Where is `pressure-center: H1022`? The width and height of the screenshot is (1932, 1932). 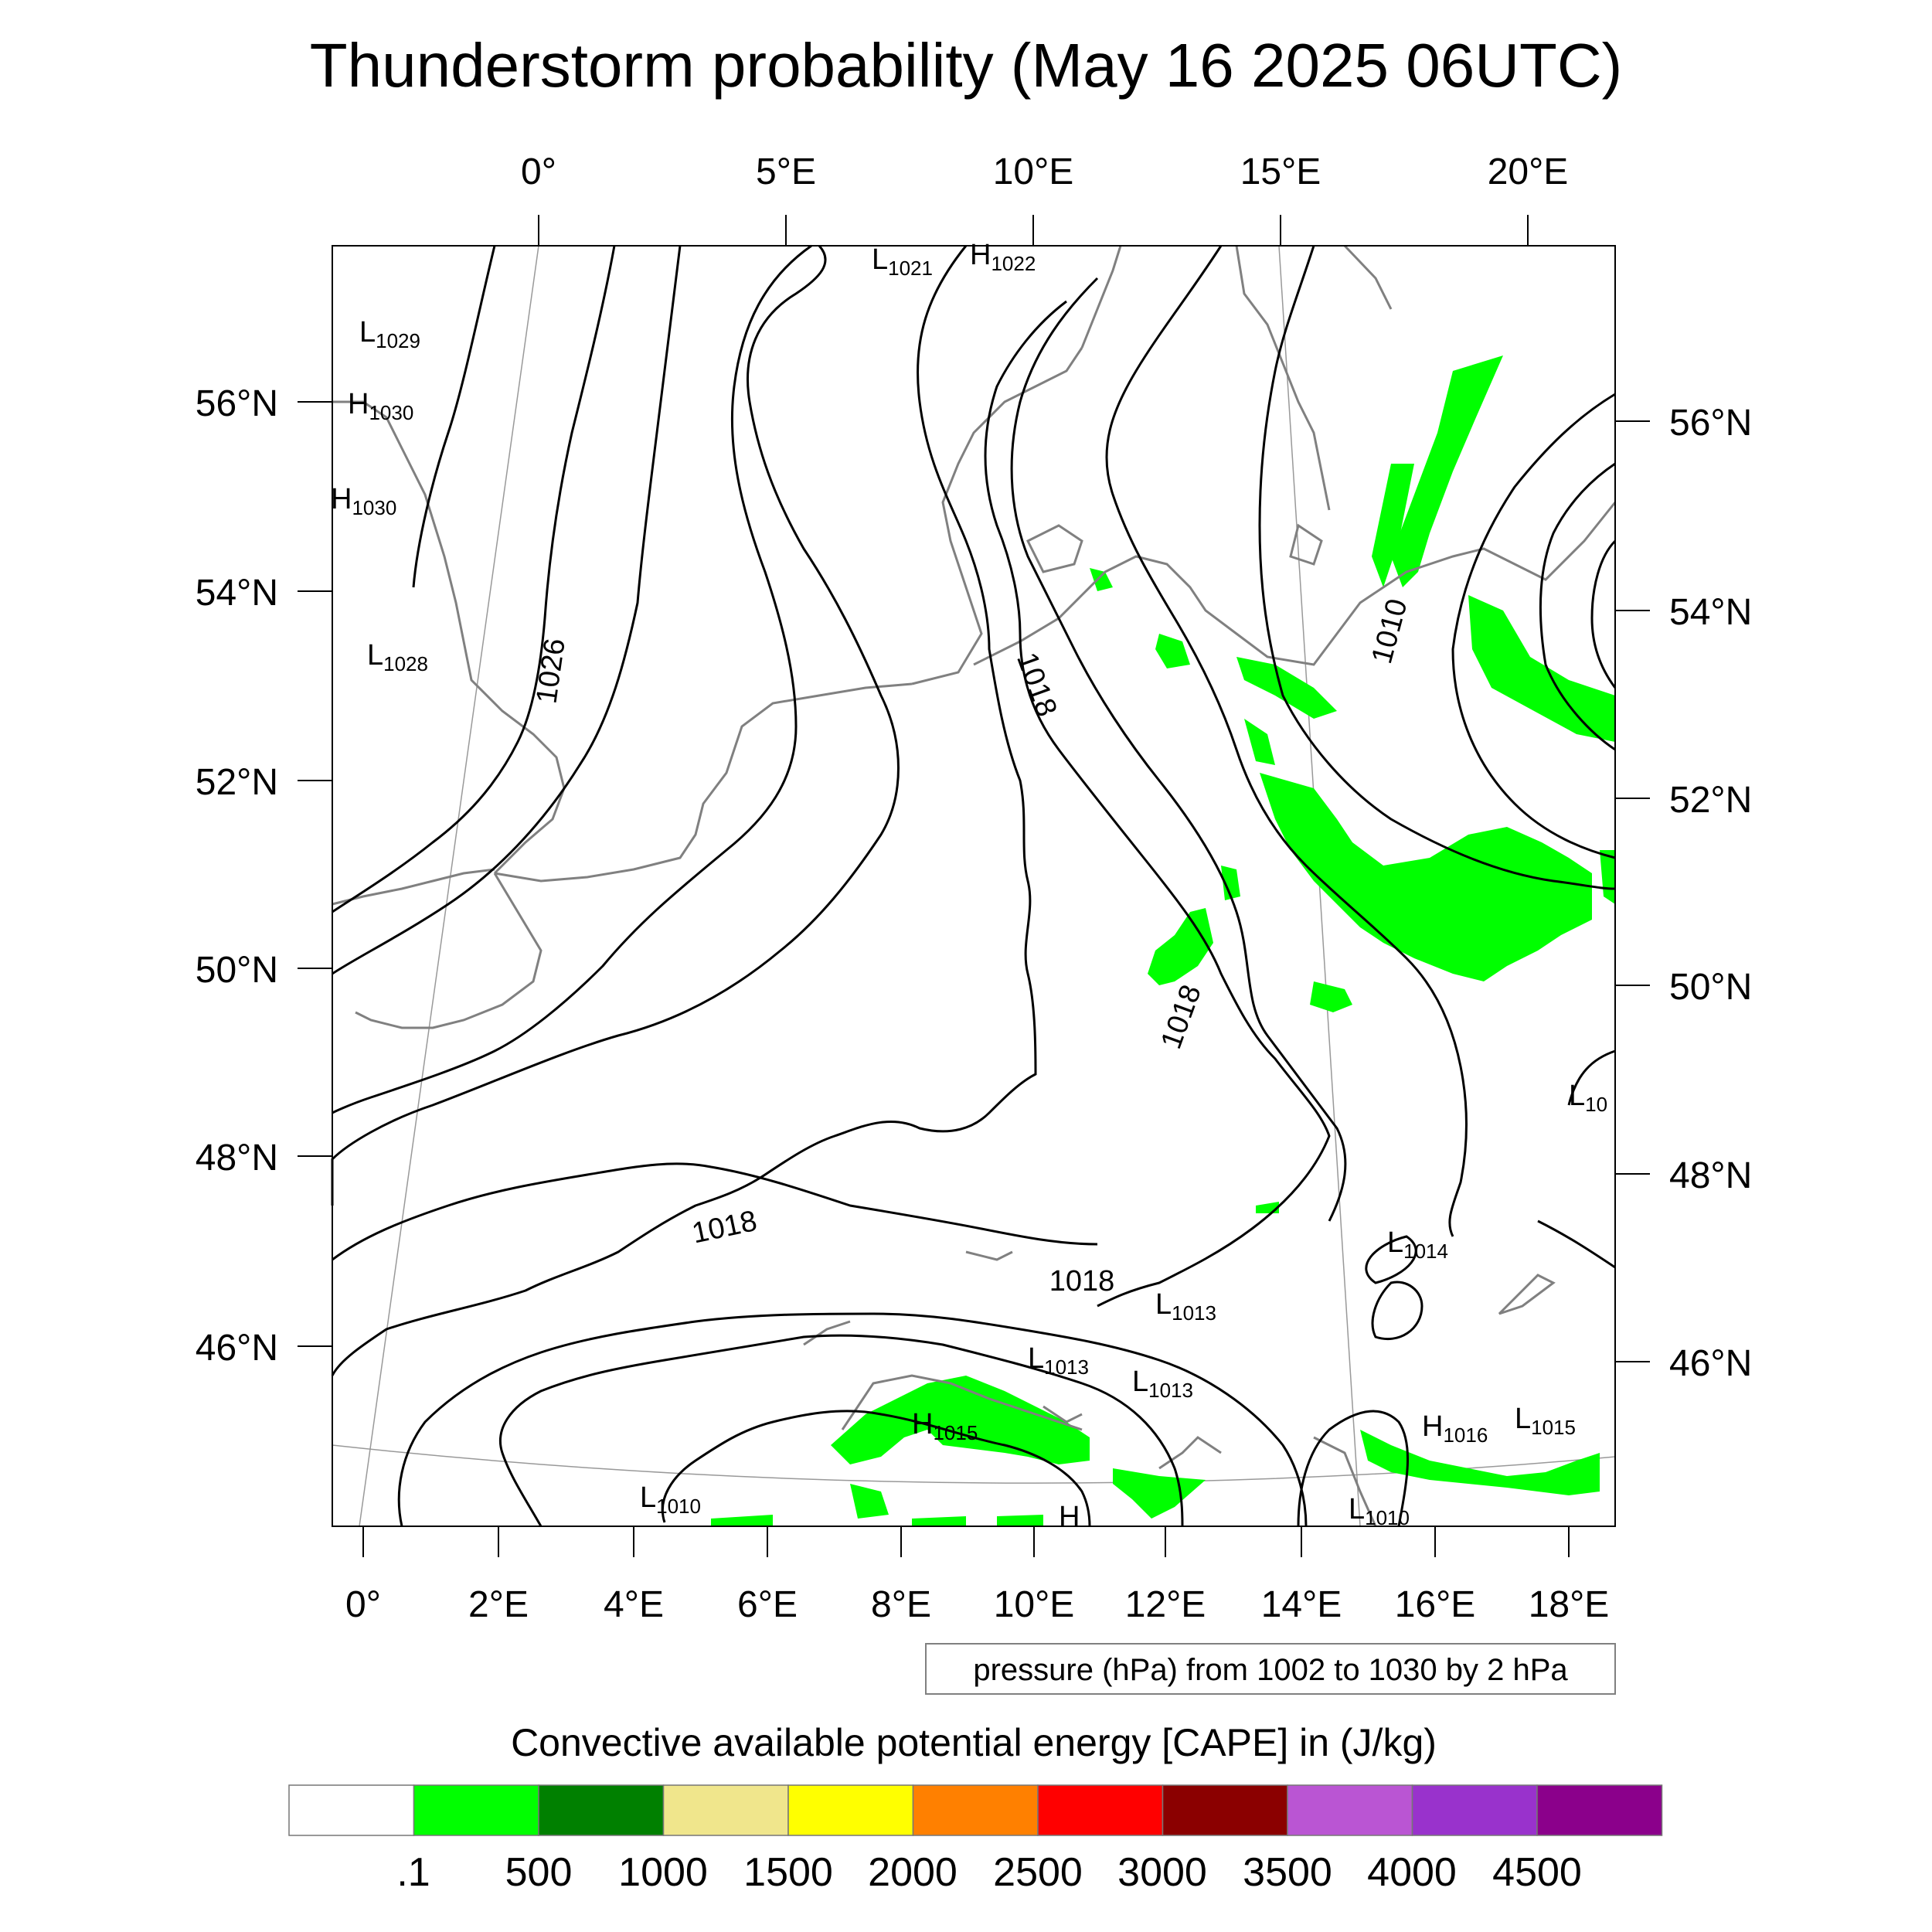
pressure-center: H1022 is located at coordinates (1003, 257).